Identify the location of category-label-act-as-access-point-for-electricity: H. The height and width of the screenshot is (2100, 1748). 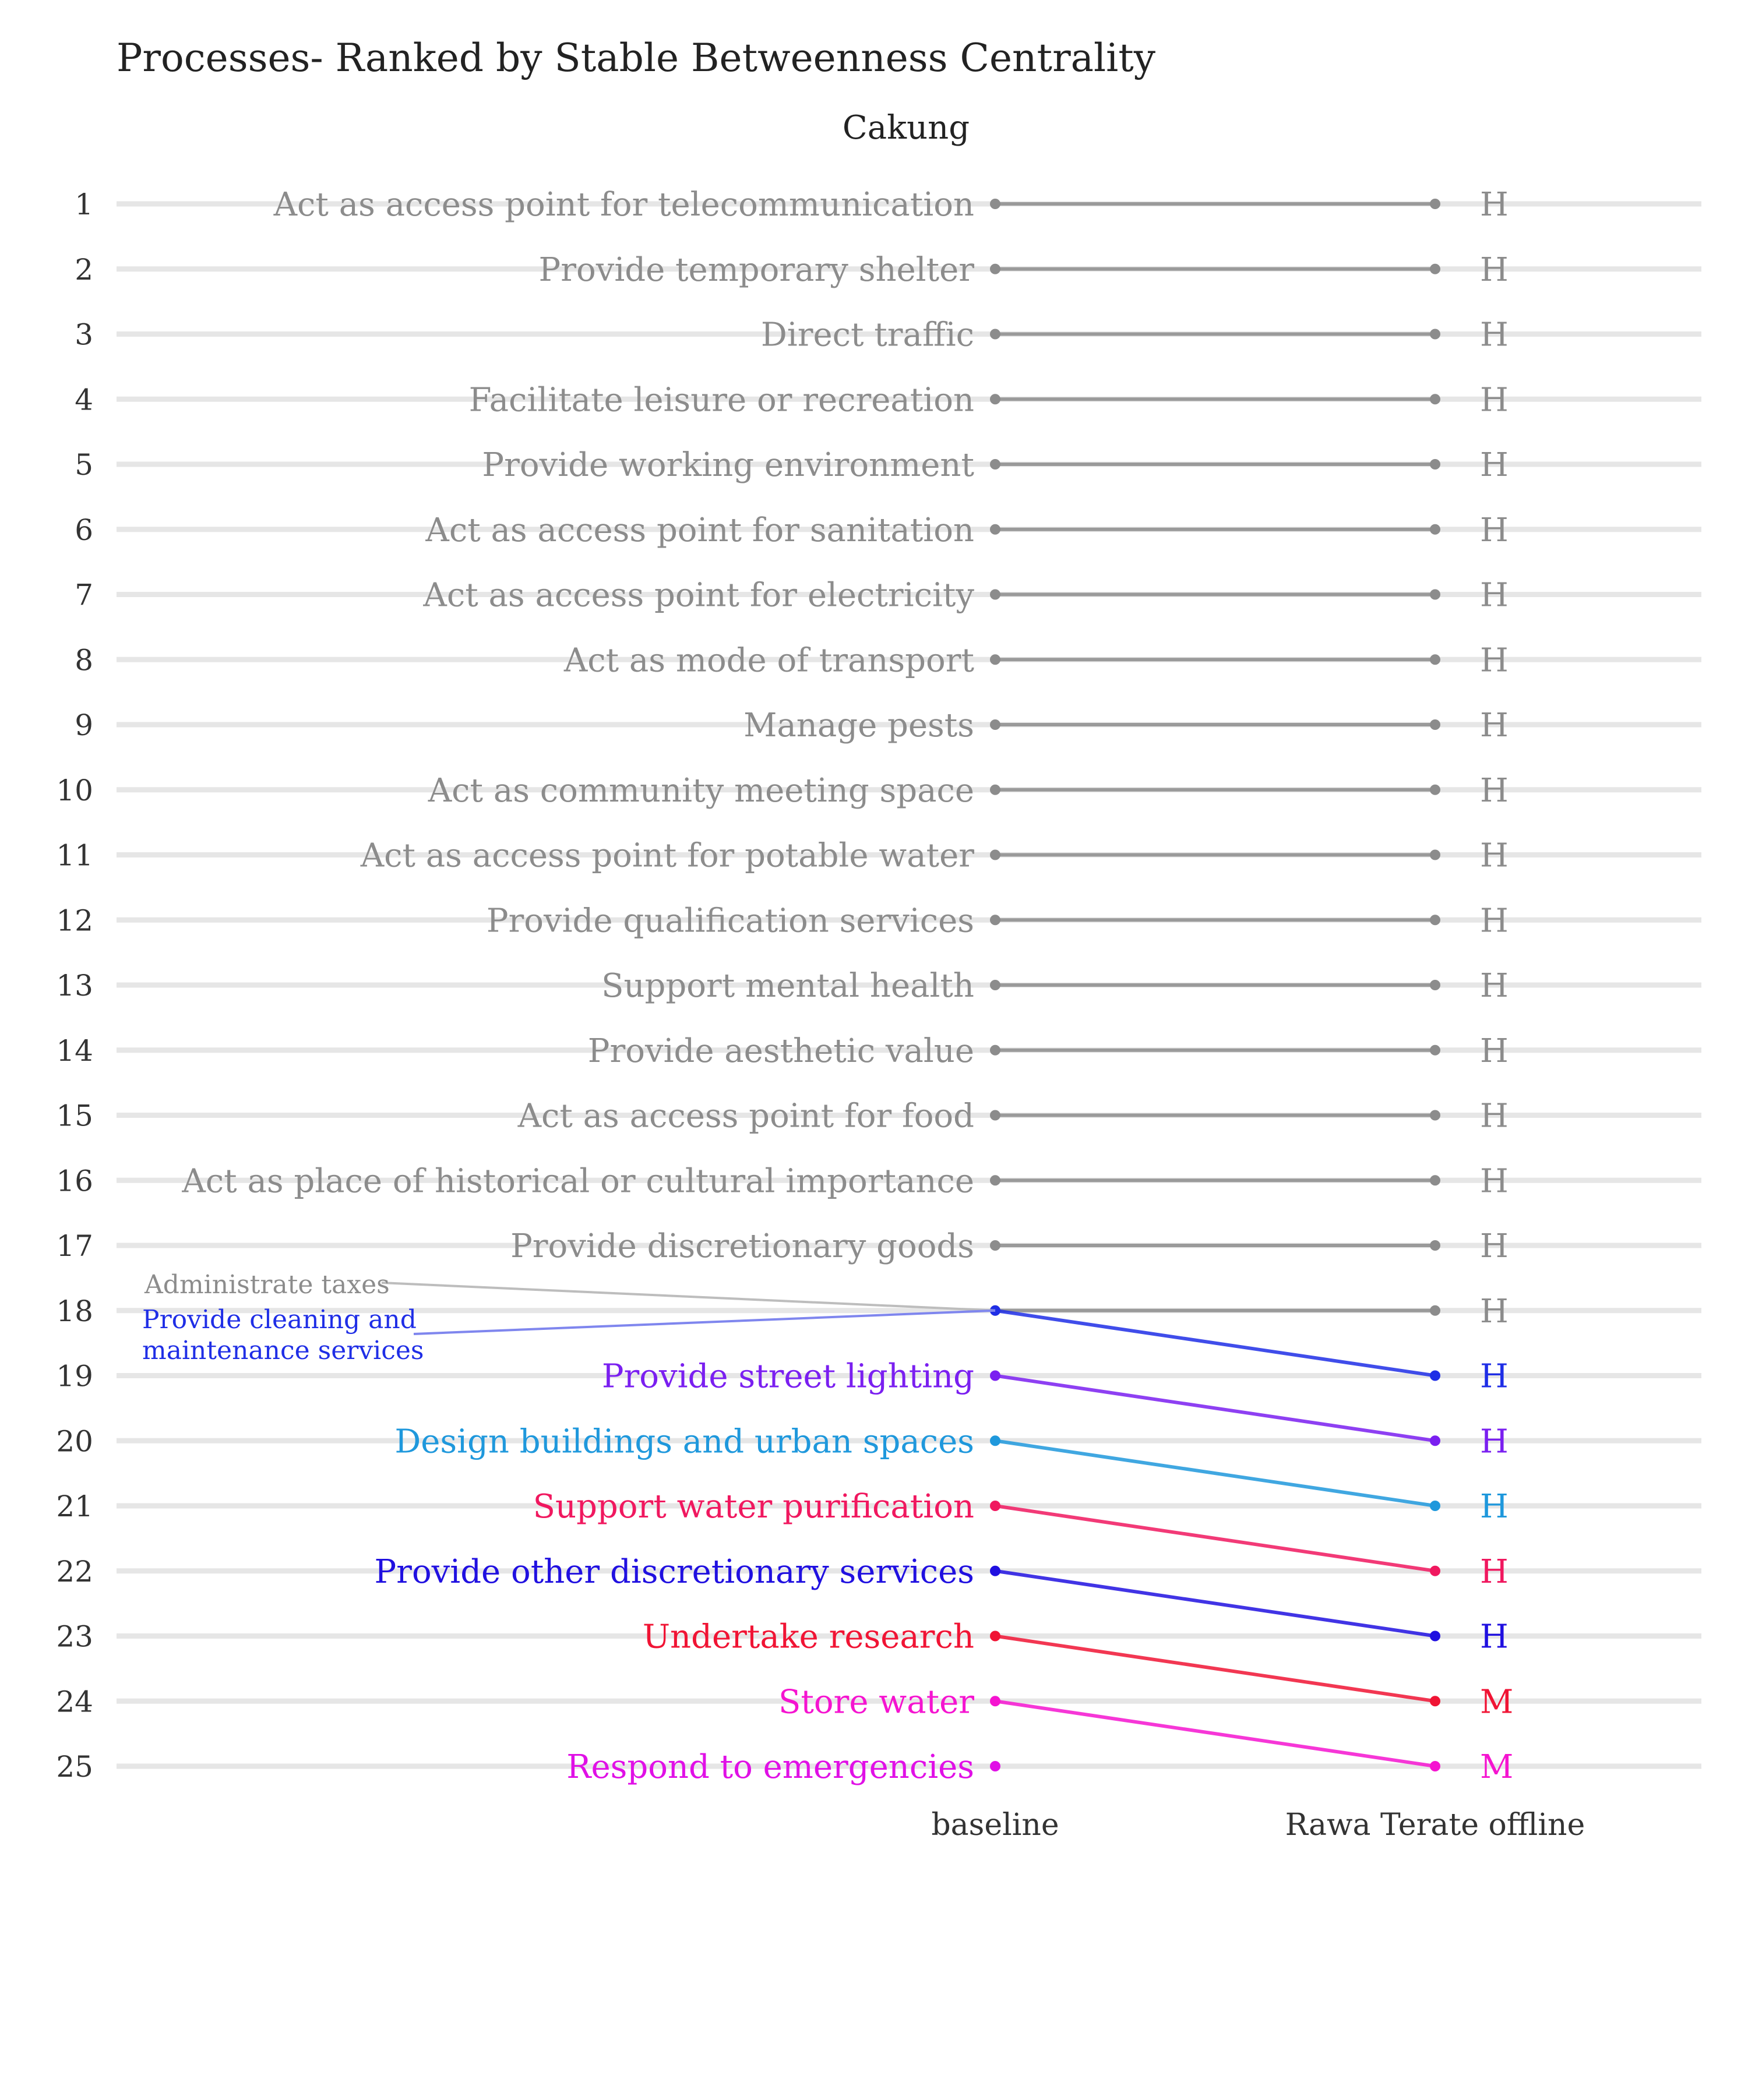
(1494, 596).